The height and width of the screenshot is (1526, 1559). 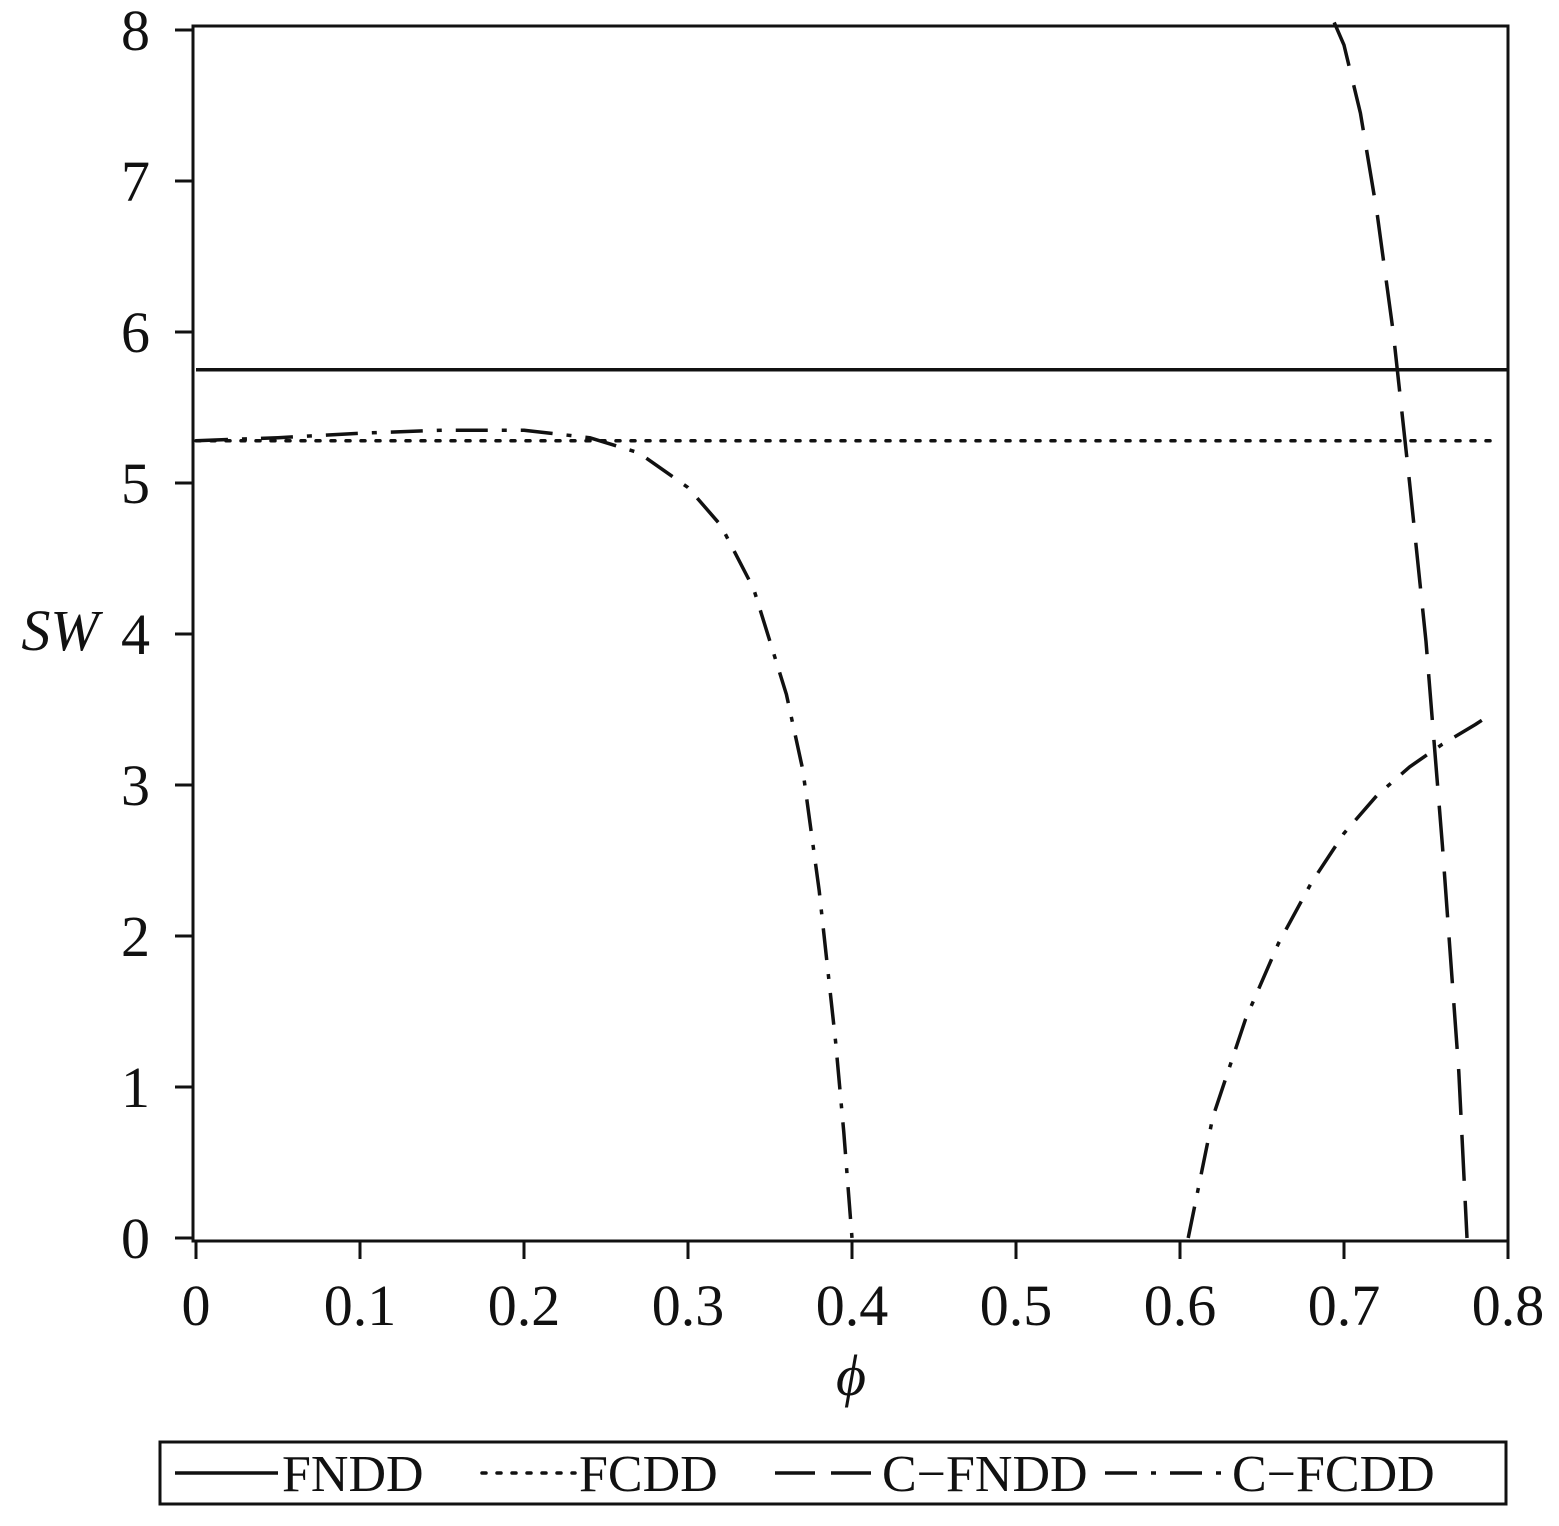 What do you see at coordinates (1508, 1305) in the screenshot?
I see `x-tick-label: 0.8` at bounding box center [1508, 1305].